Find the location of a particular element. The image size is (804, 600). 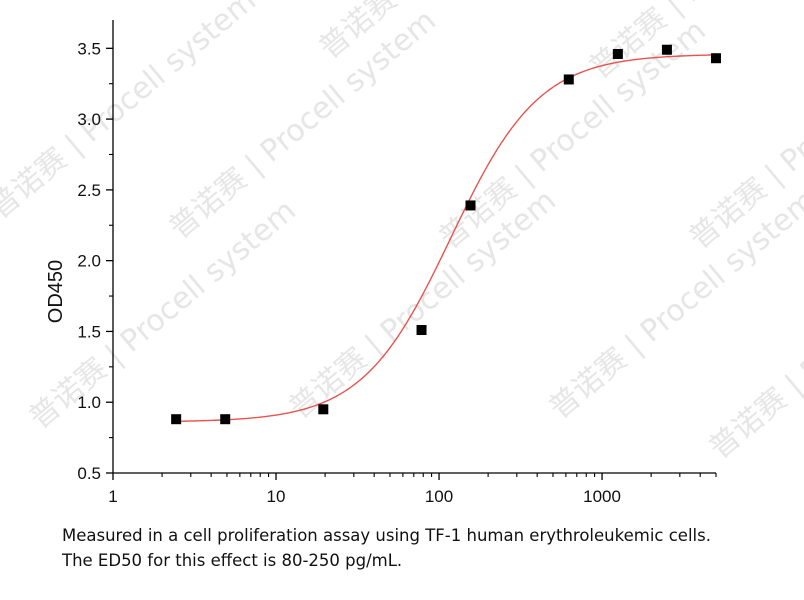

y-tick-label: 1.0 is located at coordinates (89, 402).